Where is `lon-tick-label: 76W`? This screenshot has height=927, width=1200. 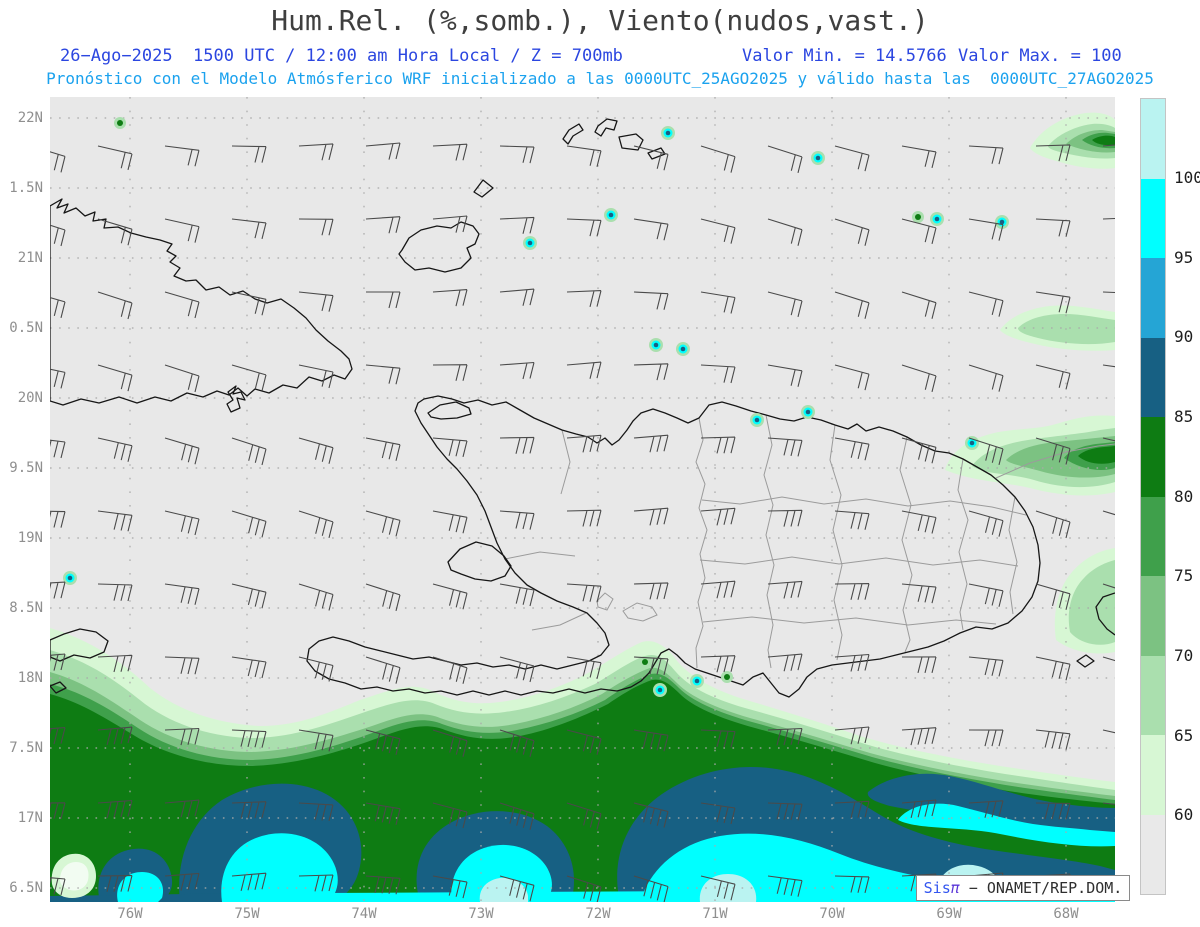
lon-tick-label: 76W is located at coordinates (130, 914).